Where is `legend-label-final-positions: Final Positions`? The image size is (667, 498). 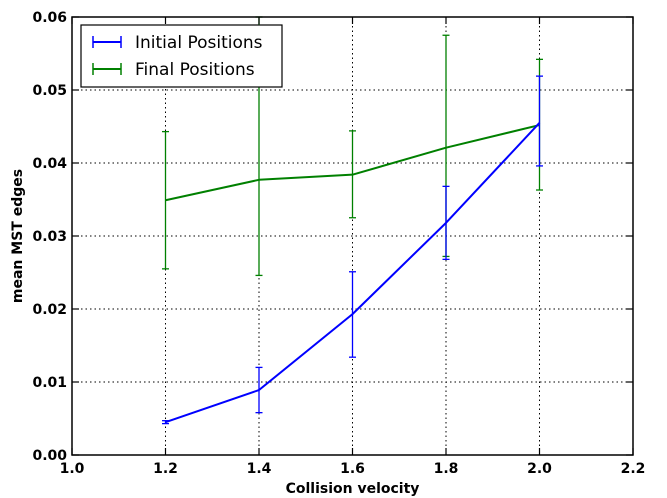
legend-label-final-positions: Final Positions is located at coordinates (195, 70).